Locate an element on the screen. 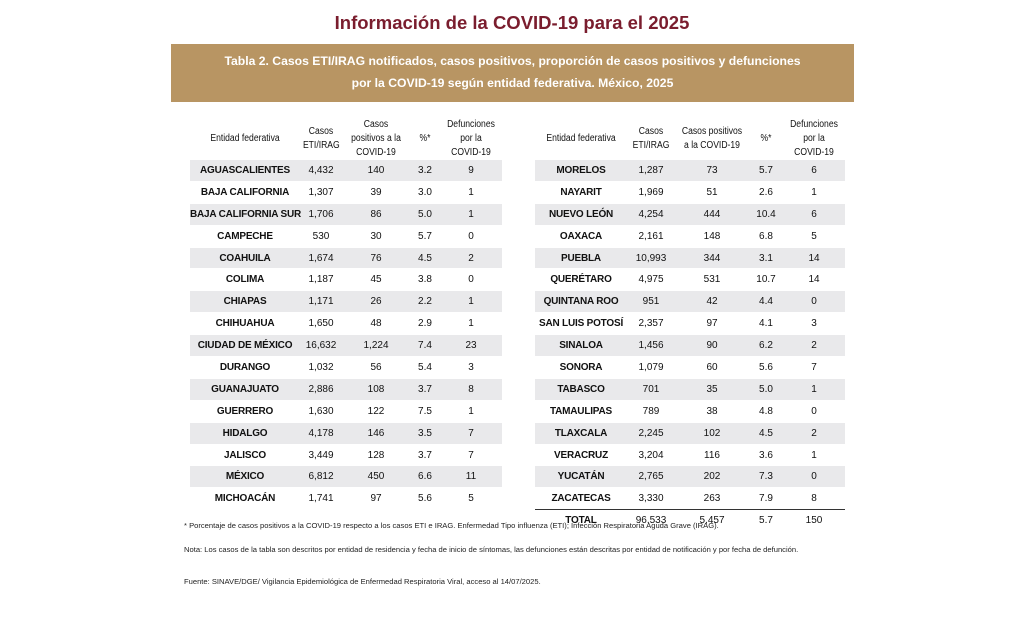 Image resolution: width=1024 pixels, height=618 pixels. positivos-cell: 45 is located at coordinates (376, 280).